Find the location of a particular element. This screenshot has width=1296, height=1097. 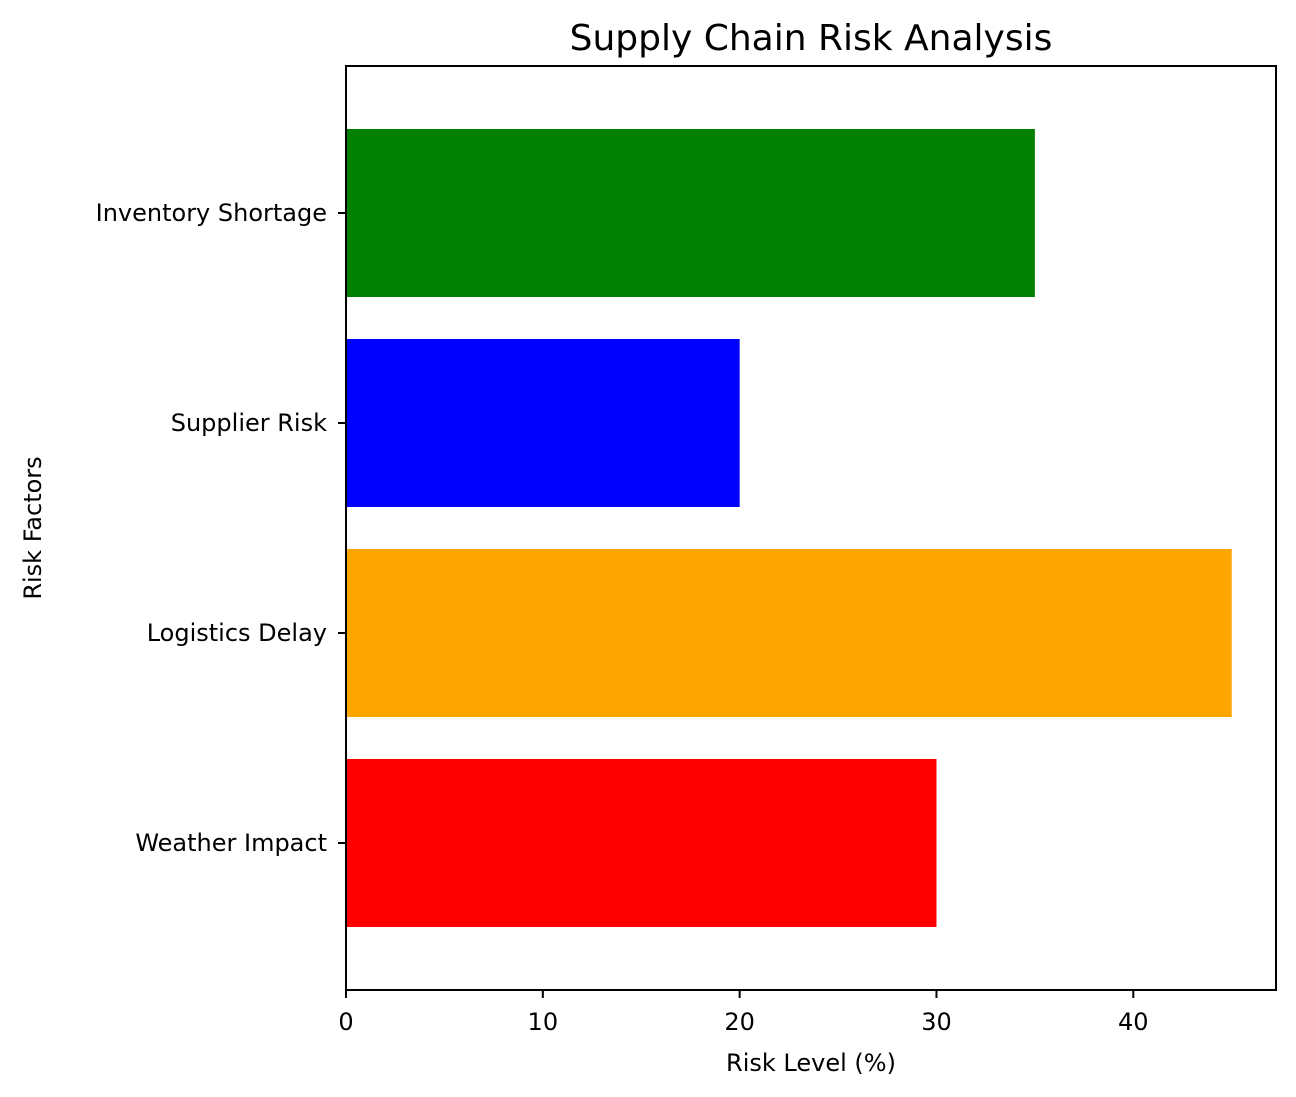

bar-supplier-risk is located at coordinates (543, 423).